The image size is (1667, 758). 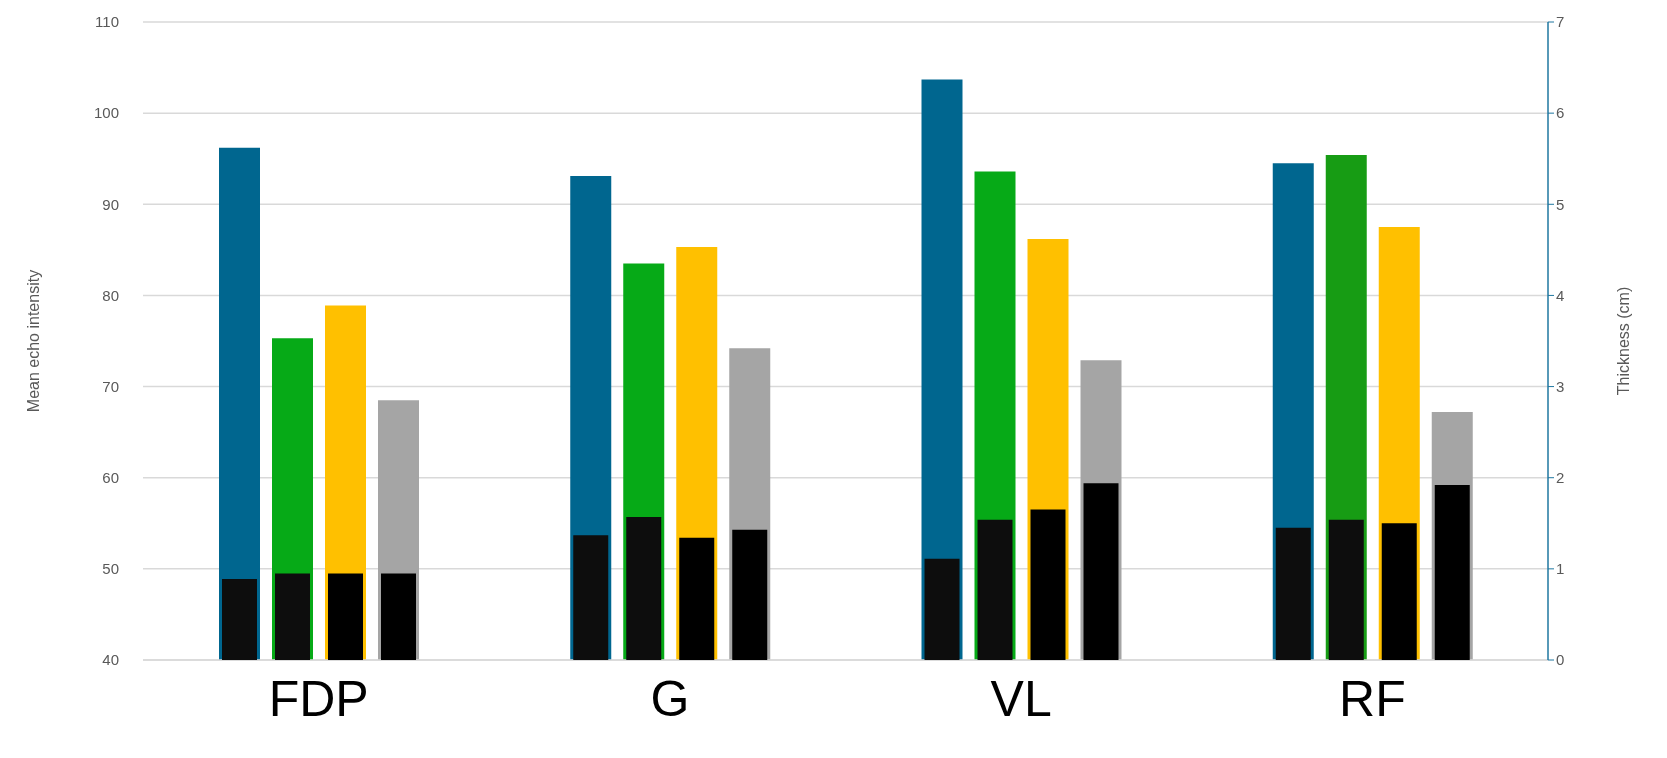 What do you see at coordinates (1560, 295) in the screenshot?
I see `y2-tick-label: 4` at bounding box center [1560, 295].